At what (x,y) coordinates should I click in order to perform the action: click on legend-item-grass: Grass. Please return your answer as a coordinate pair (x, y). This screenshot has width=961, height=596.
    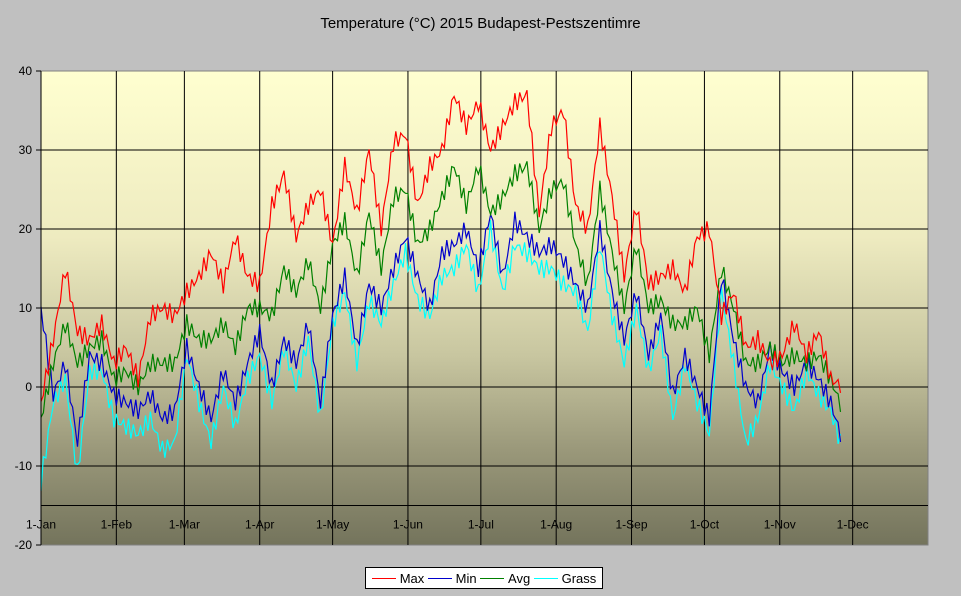
    Looking at the image, I should click on (565, 578).